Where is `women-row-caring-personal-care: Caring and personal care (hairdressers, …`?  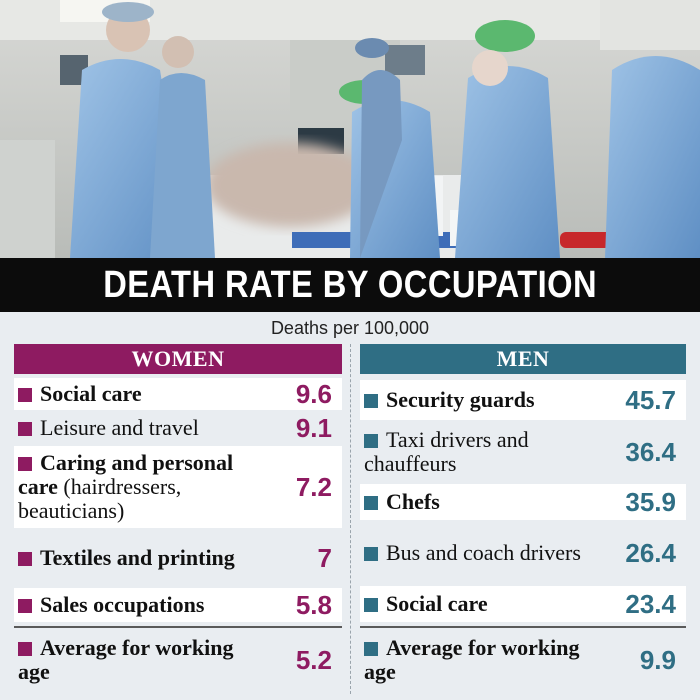 women-row-caring-personal-care: Caring and personal care (hairdressers, … is located at coordinates (178, 487).